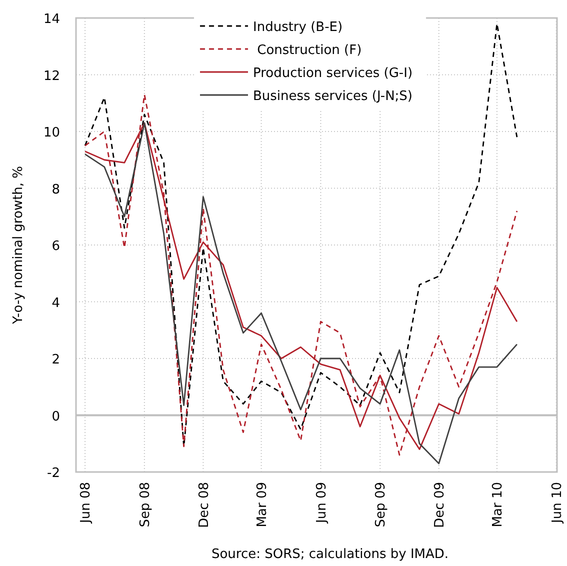 The image size is (567, 566). I want to click on y-tick-label: -2, so click(53, 473).